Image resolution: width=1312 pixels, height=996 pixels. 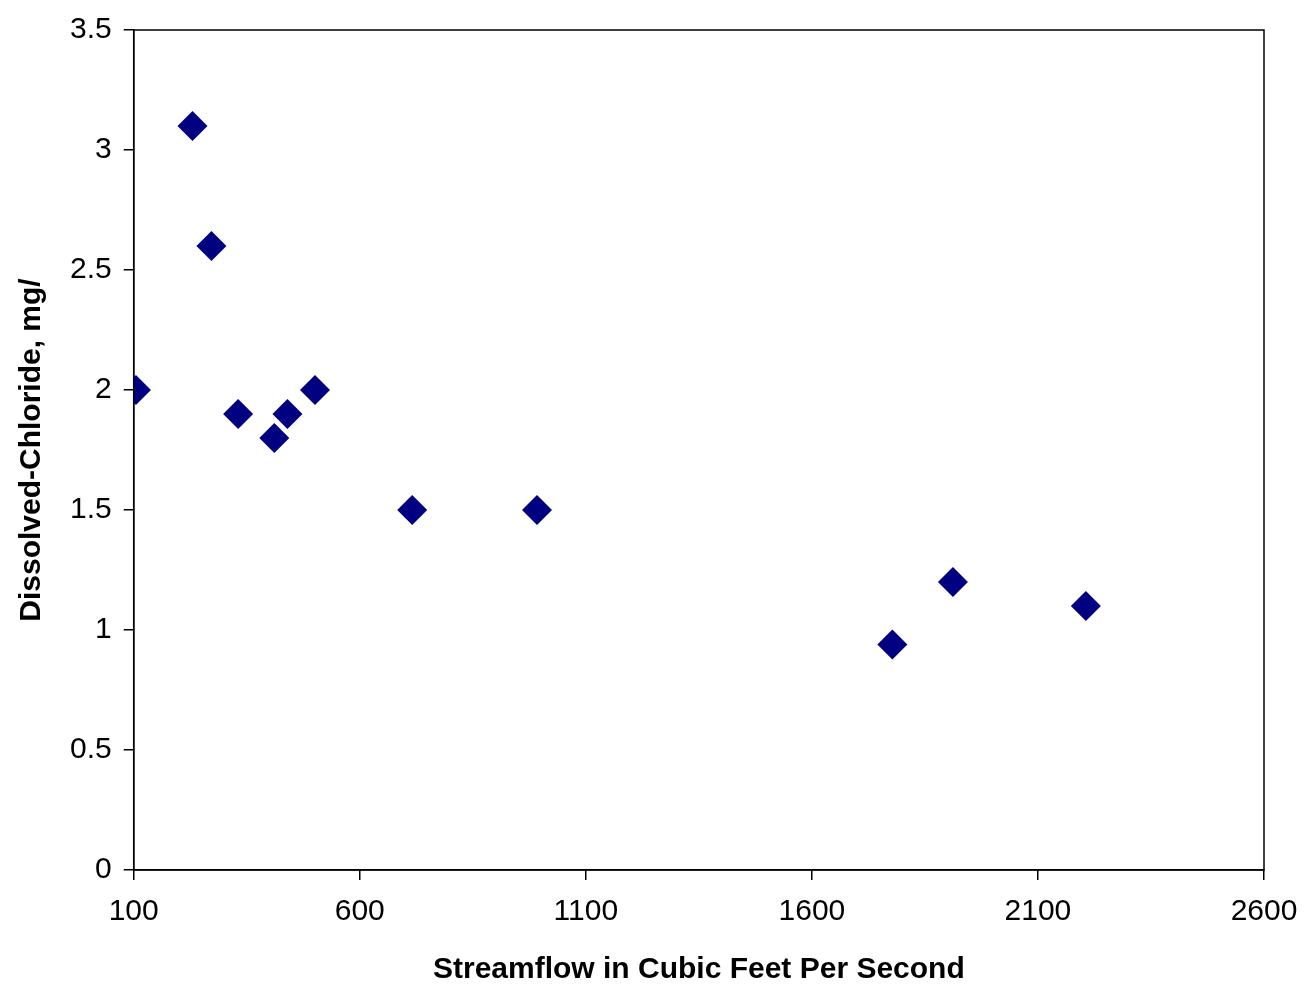 What do you see at coordinates (30, 449) in the screenshot?
I see `y-axis-title: Dissolved-Chloride, mg/` at bounding box center [30, 449].